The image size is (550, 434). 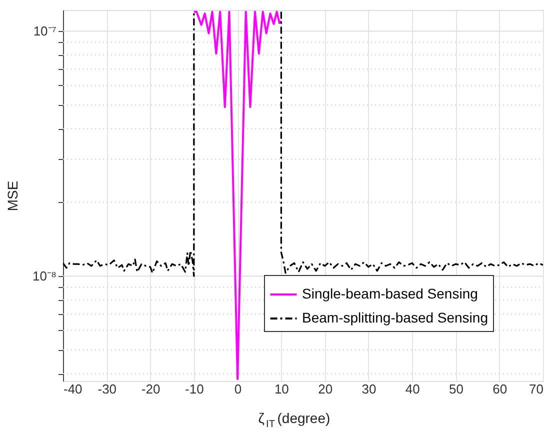 I want to click on line-series, so click(x=237, y=195).